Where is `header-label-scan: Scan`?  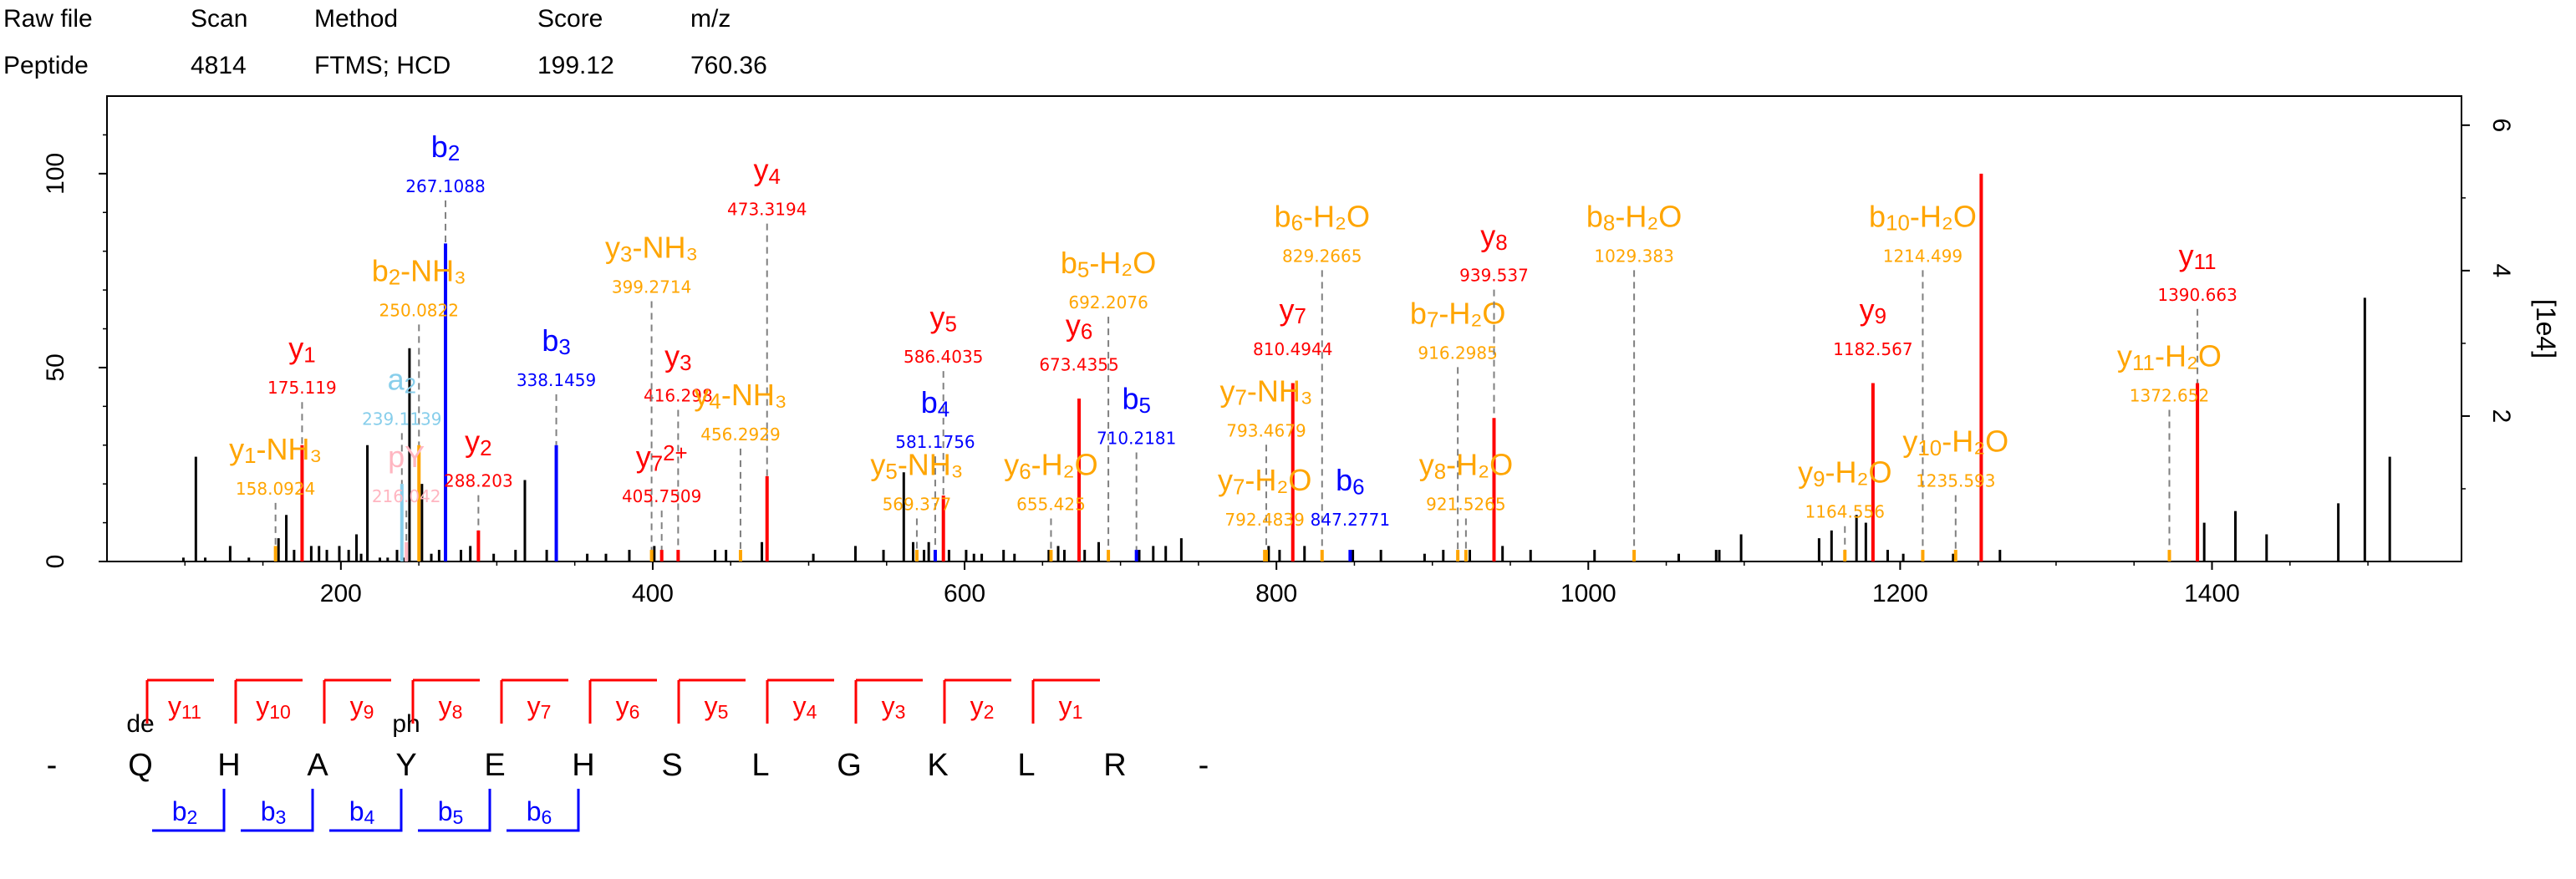 header-label-scan: Scan is located at coordinates (219, 19).